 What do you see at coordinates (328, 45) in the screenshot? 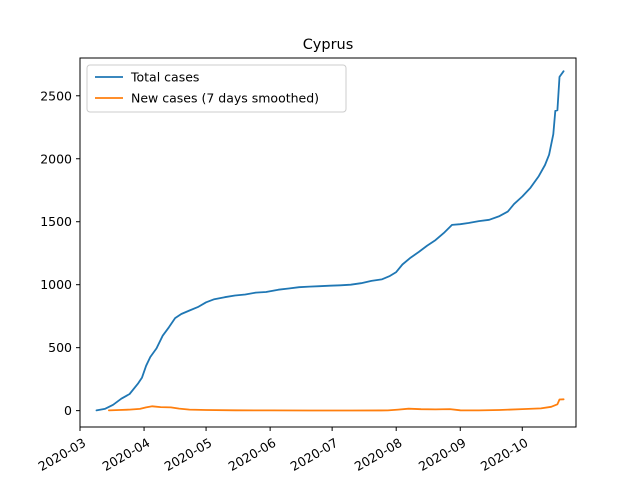
I see `chart-title: Cyprus` at bounding box center [328, 45].